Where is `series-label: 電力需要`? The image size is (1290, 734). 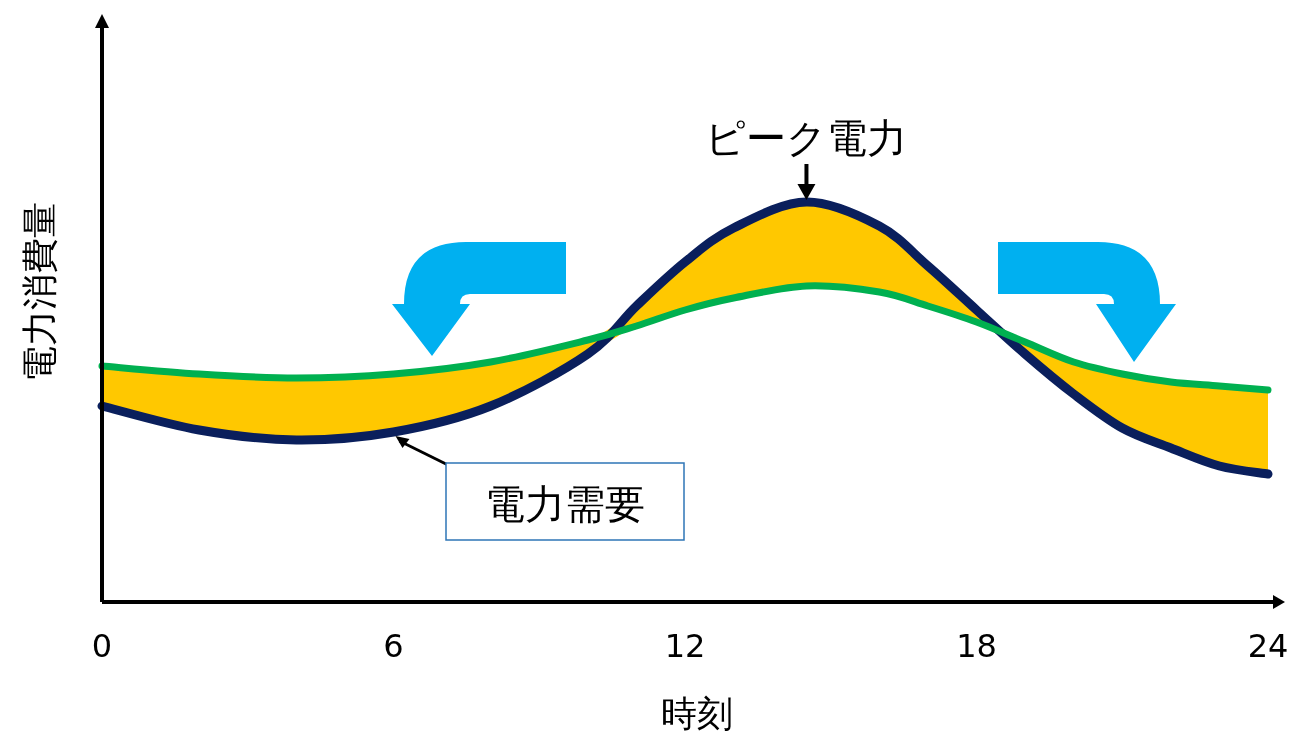 series-label: 電力需要 is located at coordinates (565, 504).